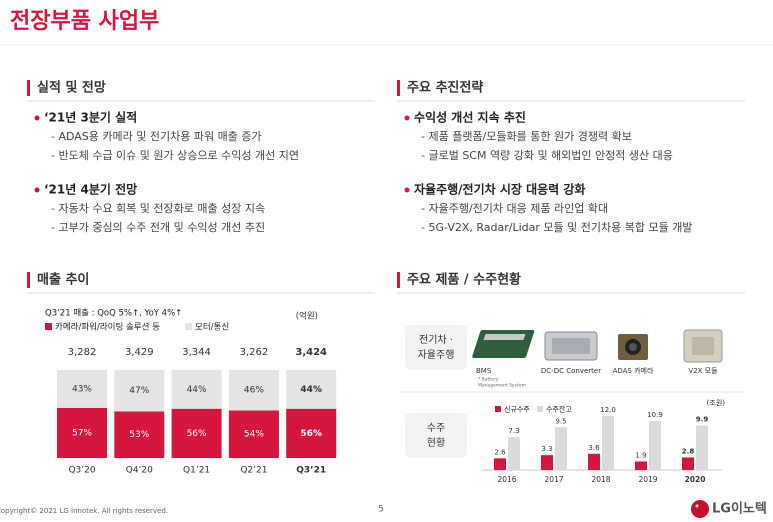 Image resolution: width=773 pixels, height=522 pixels. I want to click on section-heading: 실적 및 전망, so click(71, 88).